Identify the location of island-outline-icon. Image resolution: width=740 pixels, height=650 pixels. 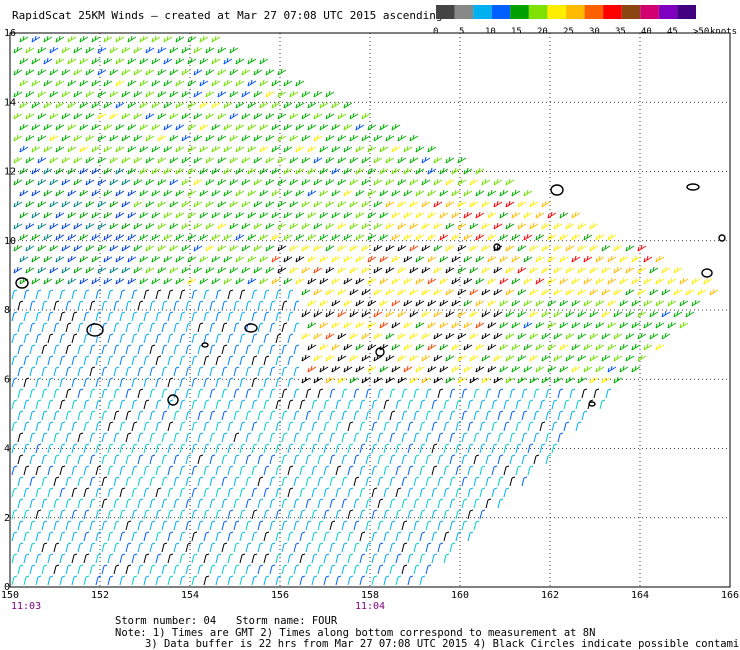
(592, 404).